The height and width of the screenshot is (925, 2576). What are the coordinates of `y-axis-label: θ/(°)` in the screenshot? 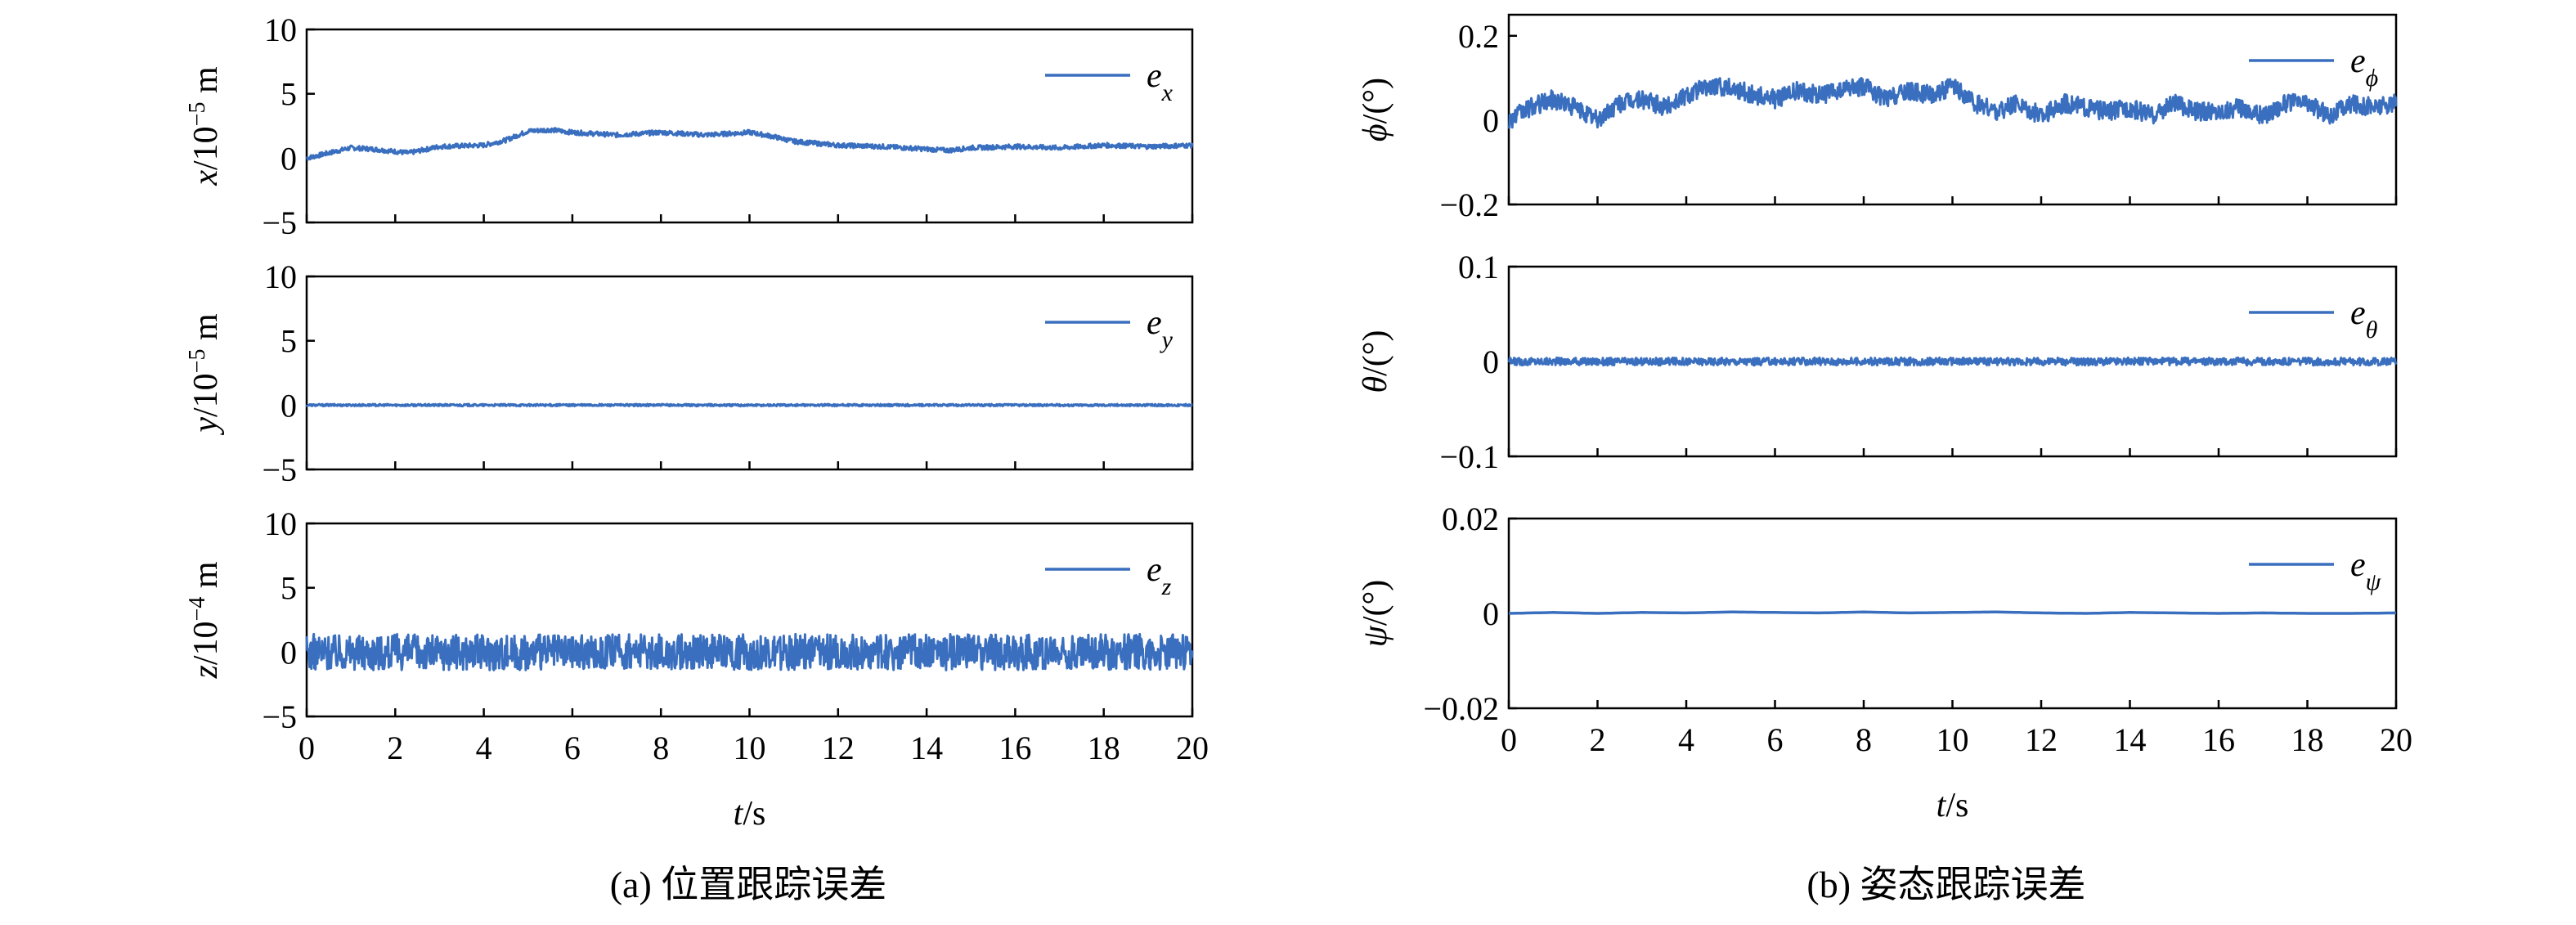 It's located at (1376, 361).